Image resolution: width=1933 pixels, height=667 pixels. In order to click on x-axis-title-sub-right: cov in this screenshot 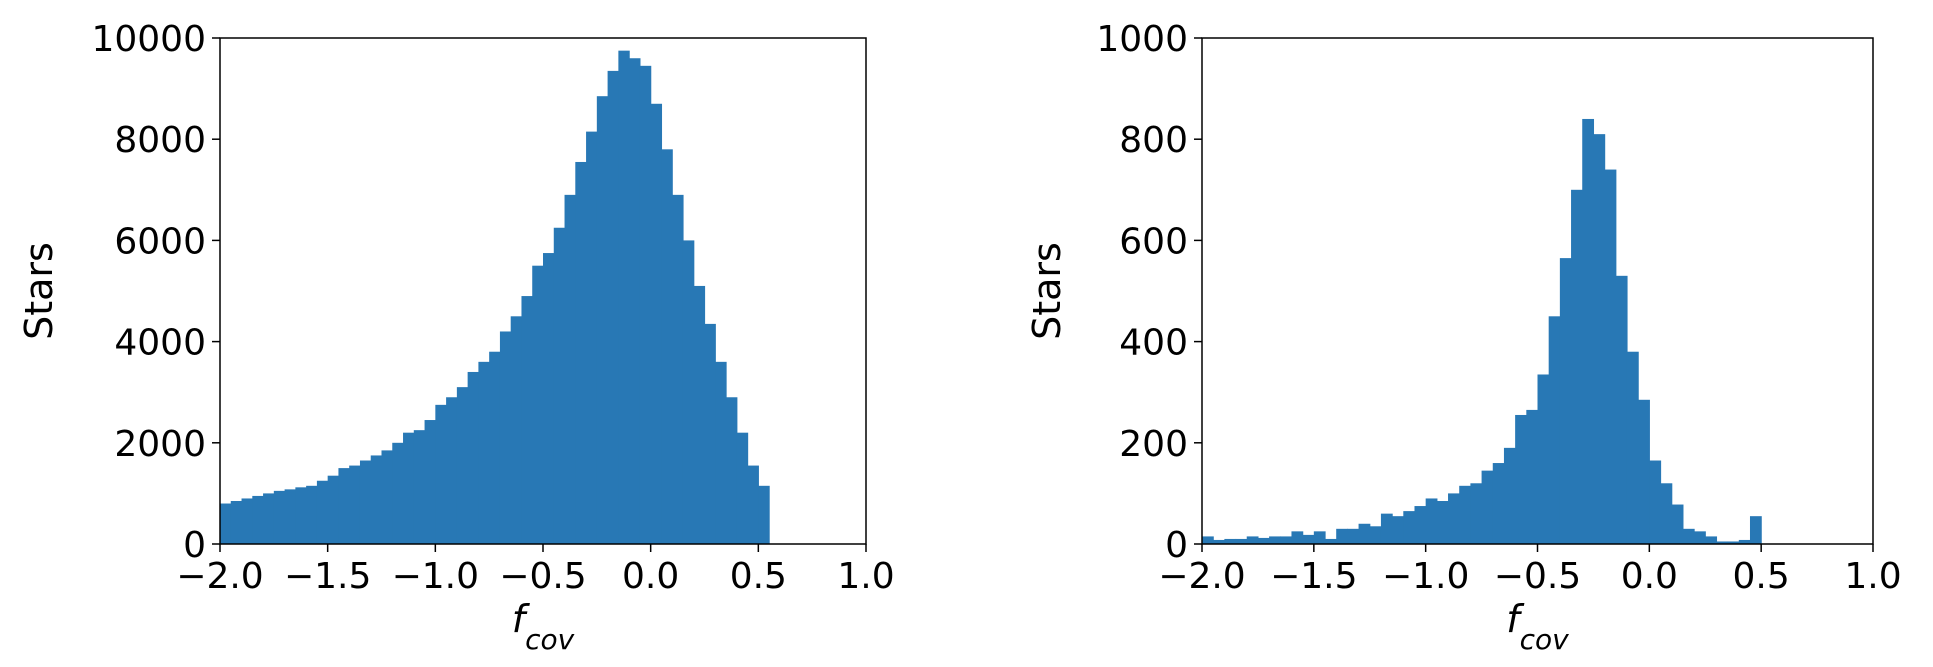, I will do `click(1545, 639)`.